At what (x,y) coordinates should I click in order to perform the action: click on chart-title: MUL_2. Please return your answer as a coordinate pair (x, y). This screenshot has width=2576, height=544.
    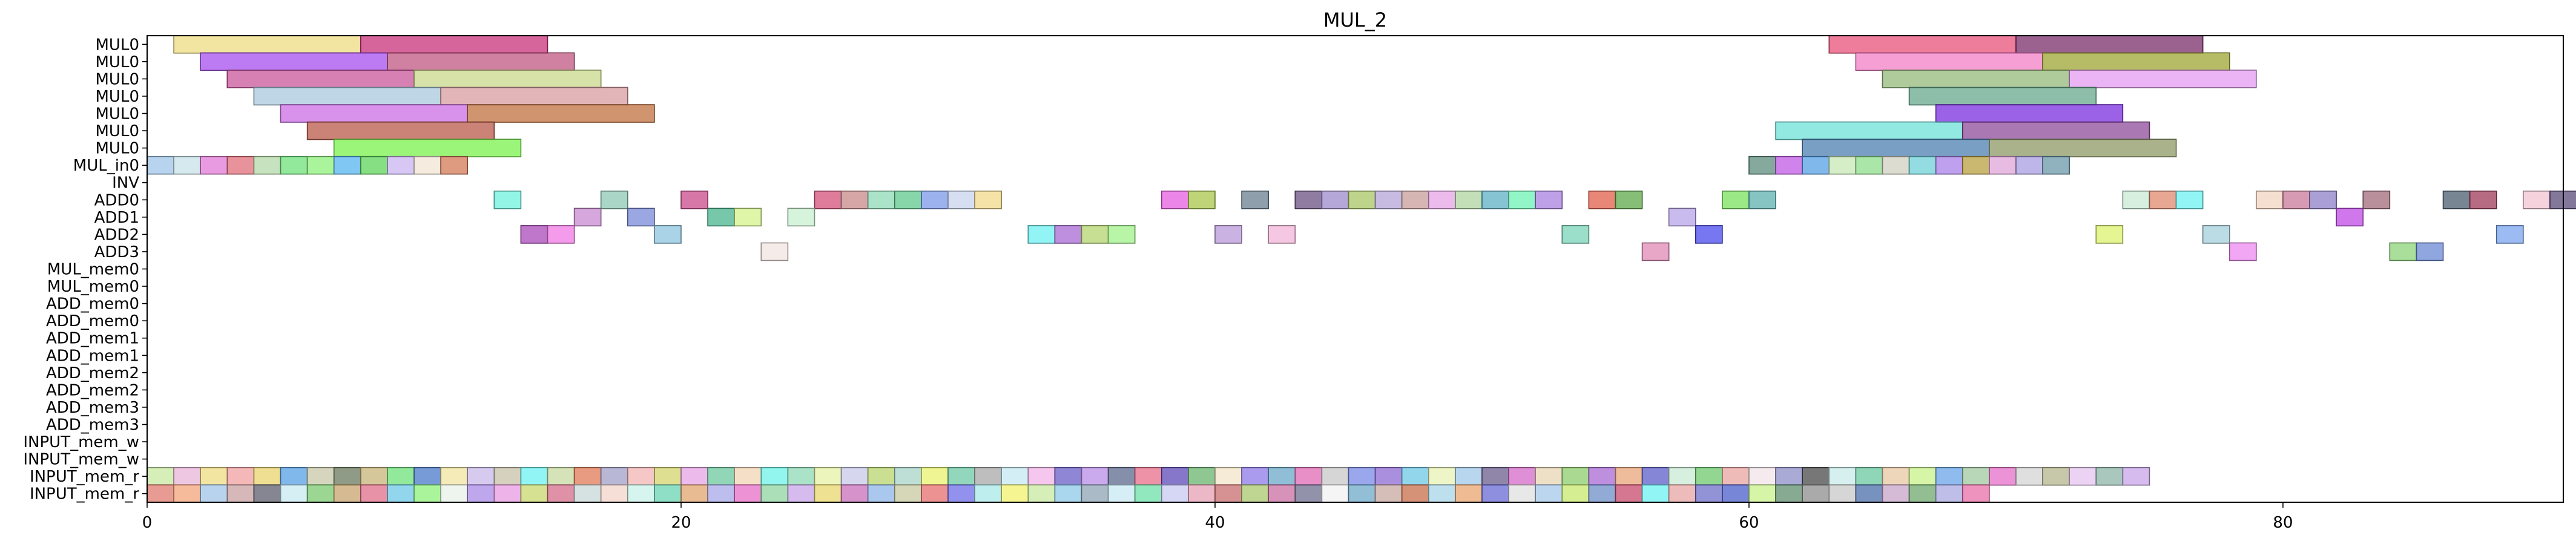
    Looking at the image, I should click on (1355, 19).